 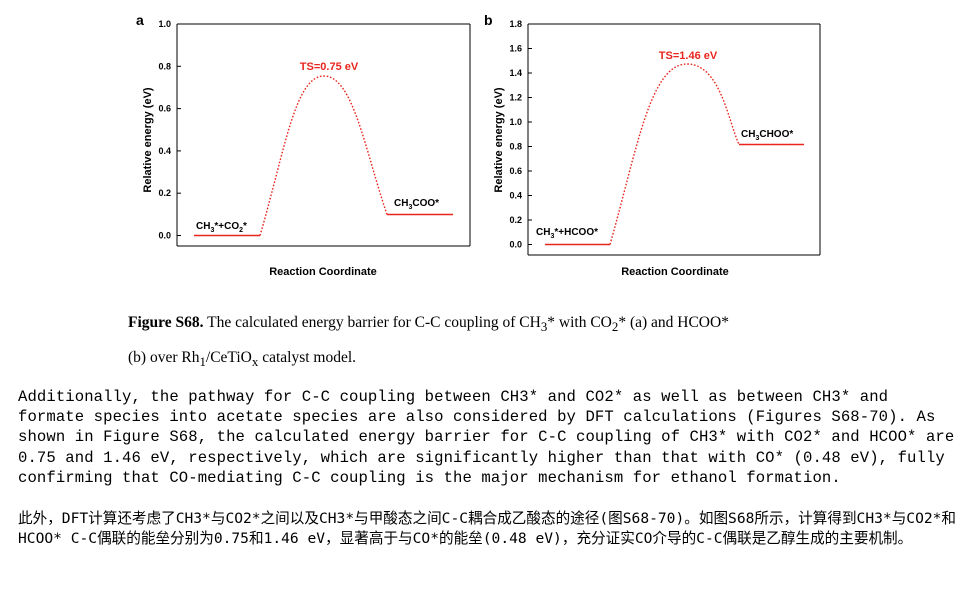 What do you see at coordinates (164, 24) in the screenshot?
I see `y-tick-label-ticks-a-5: 1.0` at bounding box center [164, 24].